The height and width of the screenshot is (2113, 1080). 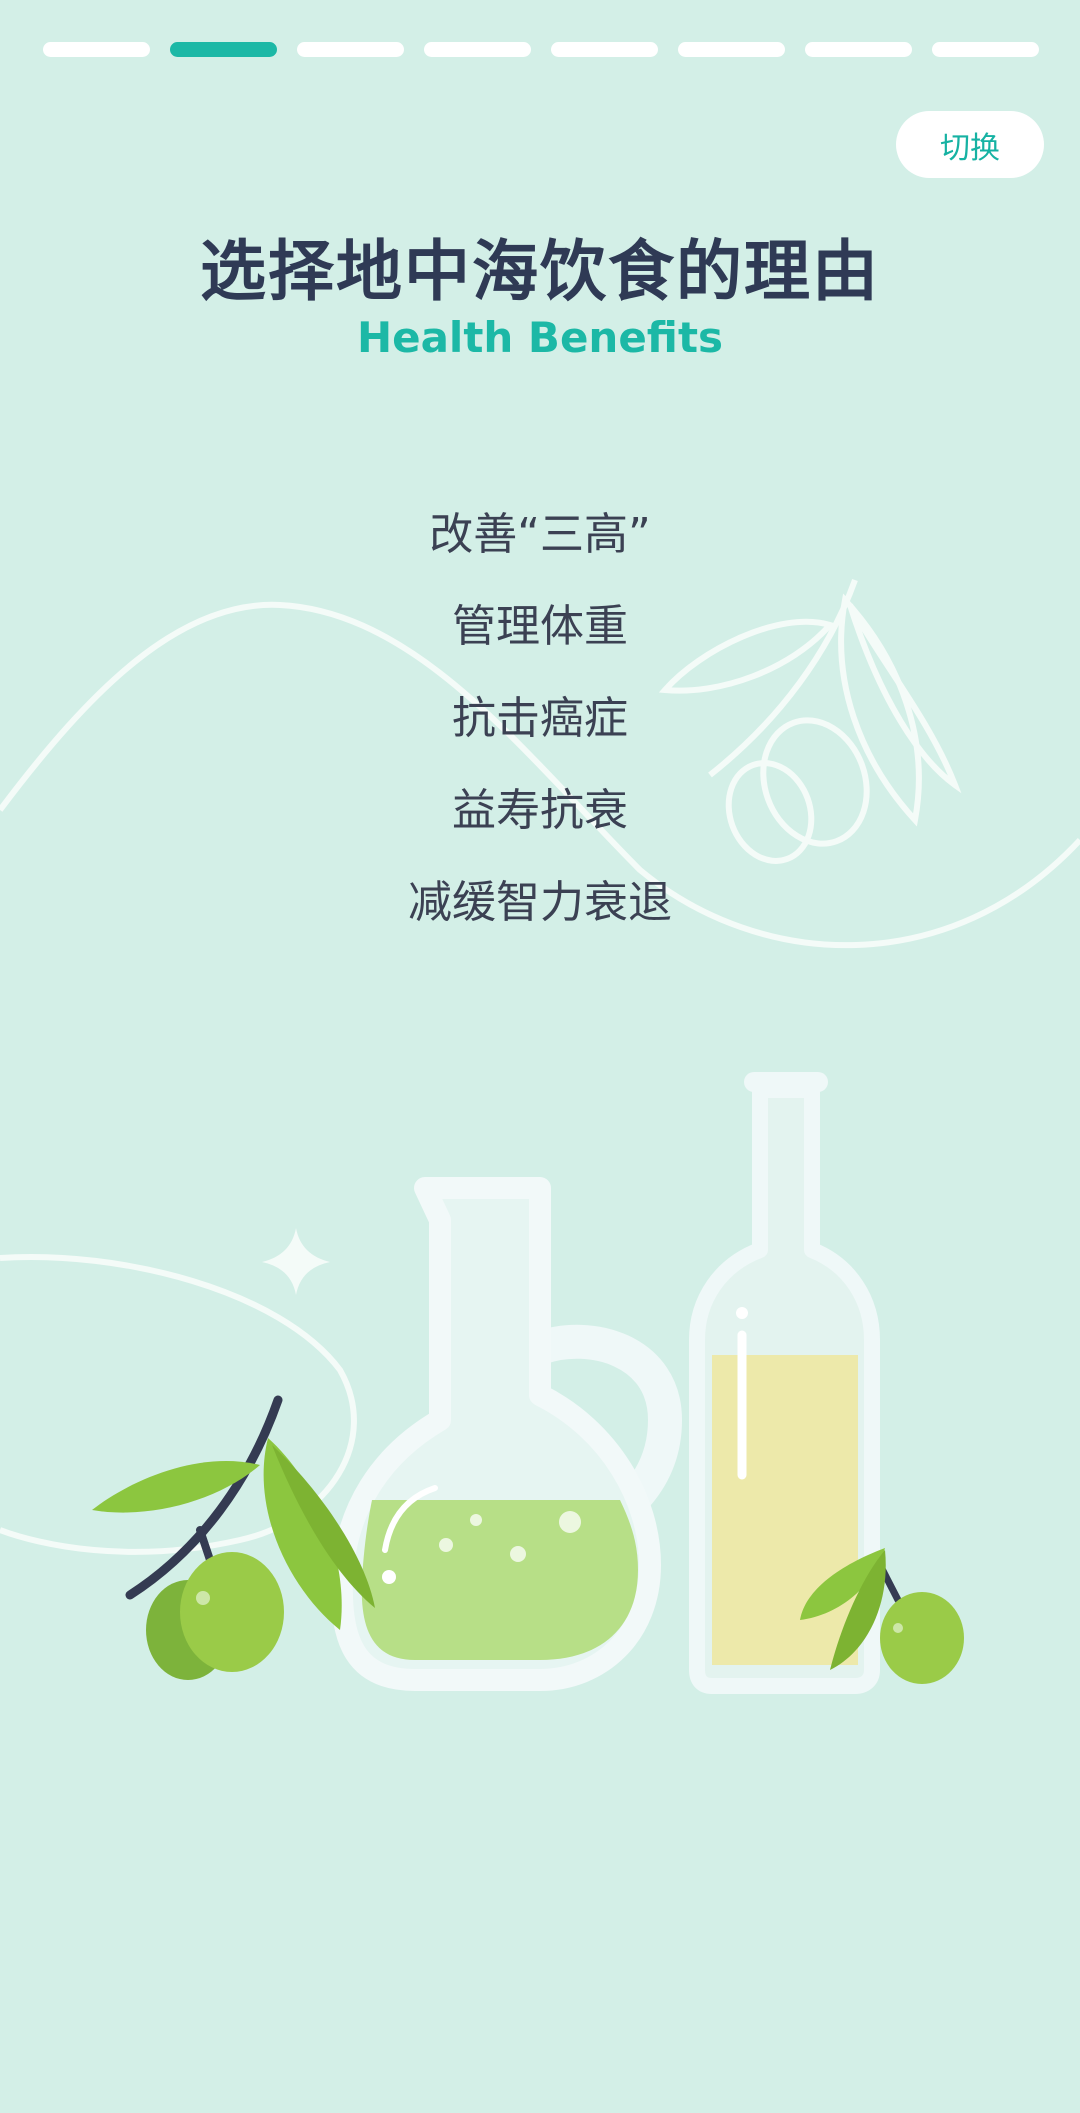 What do you see at coordinates (540, 534) in the screenshot?
I see `benefit-item: 改善“三高”` at bounding box center [540, 534].